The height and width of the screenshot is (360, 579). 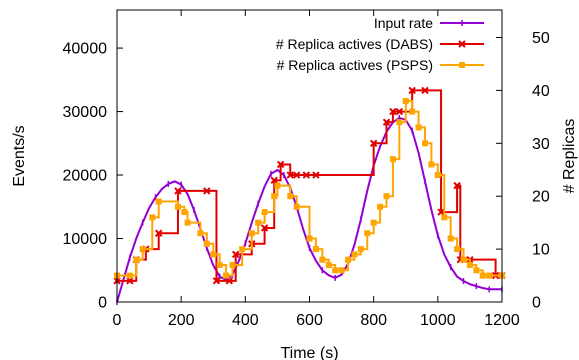 I want to click on legend-label-input_rate: Input rate, so click(x=403, y=23).